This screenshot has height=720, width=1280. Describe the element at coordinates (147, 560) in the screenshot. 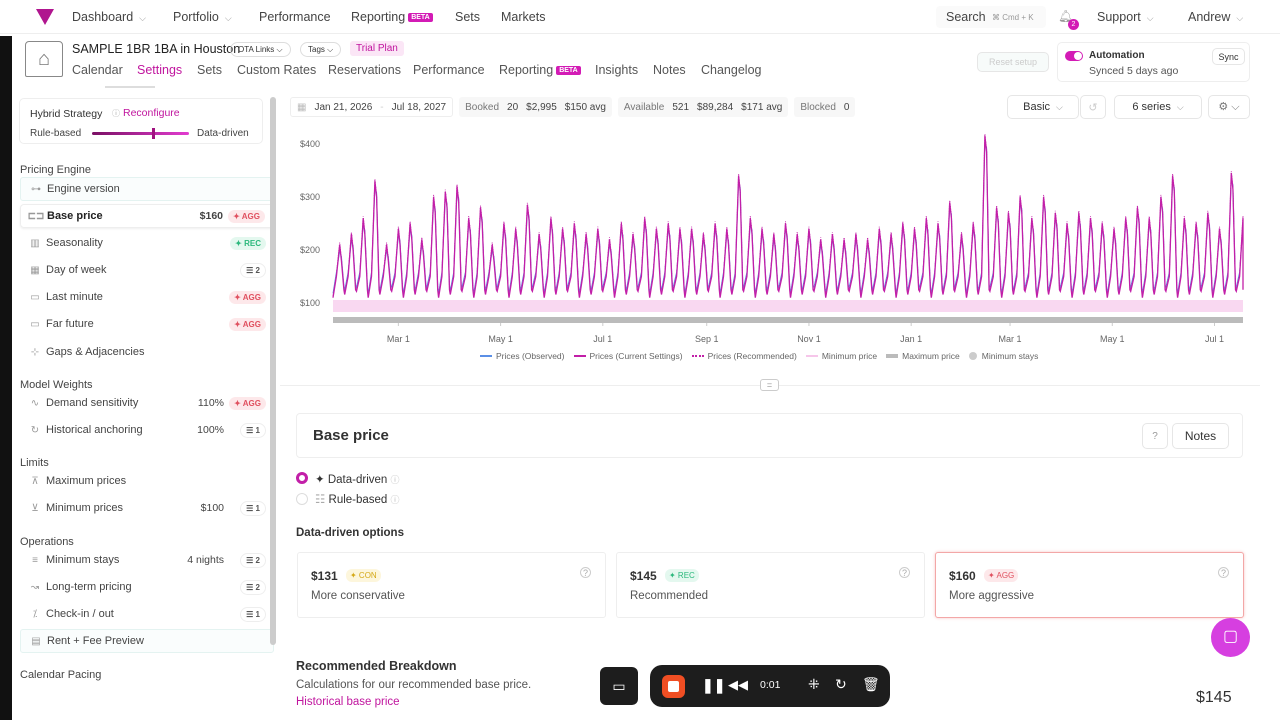

I see `sidebar-item-minimum-stays: ≡ Minimum stays 4 nights ☰ 2` at that location.